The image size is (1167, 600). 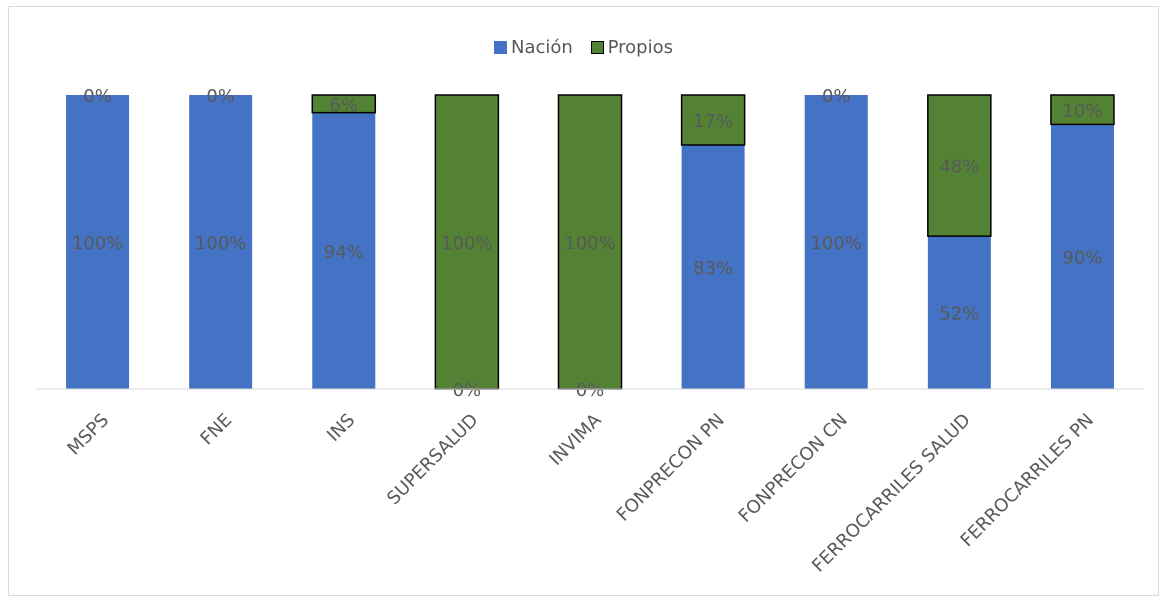 What do you see at coordinates (597, 47) in the screenshot?
I see `legend-swatch-propios` at bounding box center [597, 47].